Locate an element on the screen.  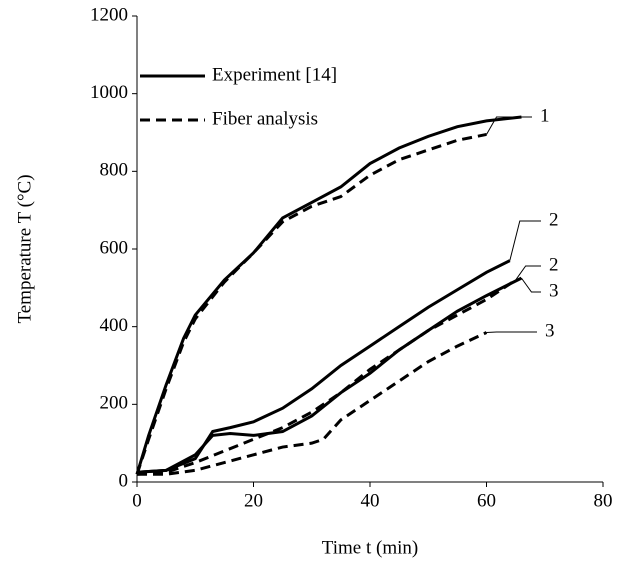
y-tick-label: 600 is located at coordinates (114, 247).